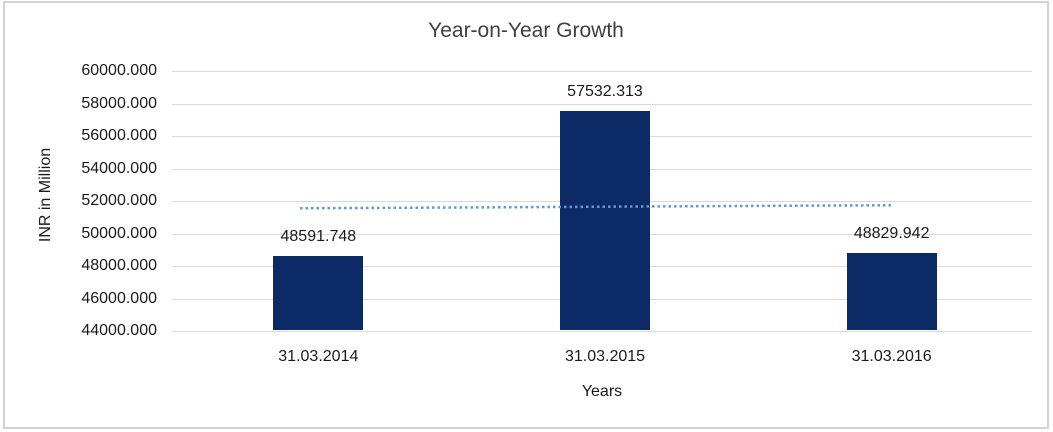  What do you see at coordinates (119, 233) in the screenshot?
I see `y-tick-label: 50000.000` at bounding box center [119, 233].